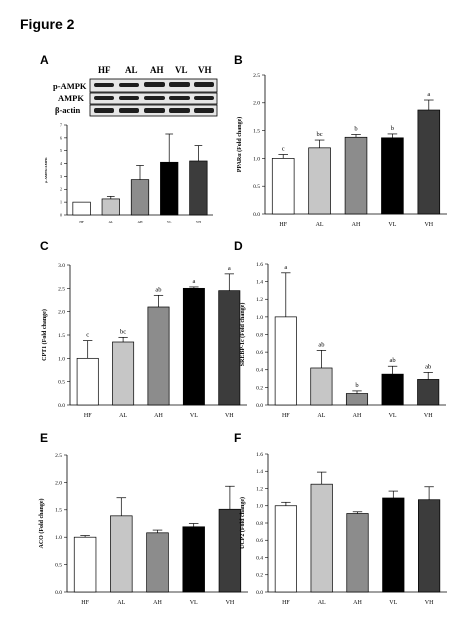 The image size is (474, 632). What do you see at coordinates (71, 98) in the screenshot?
I see `blot-row-label: AMPK` at bounding box center [71, 98].